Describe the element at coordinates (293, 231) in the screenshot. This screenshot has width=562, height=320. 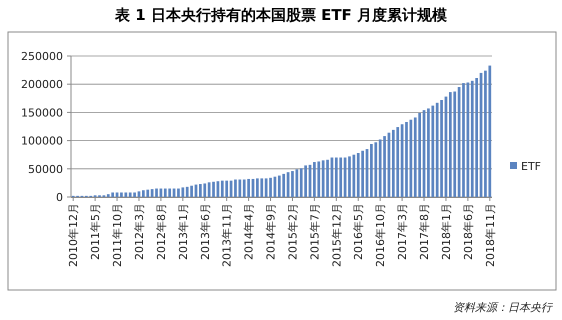
I see `x-tick-label: 2015年2月` at that location.